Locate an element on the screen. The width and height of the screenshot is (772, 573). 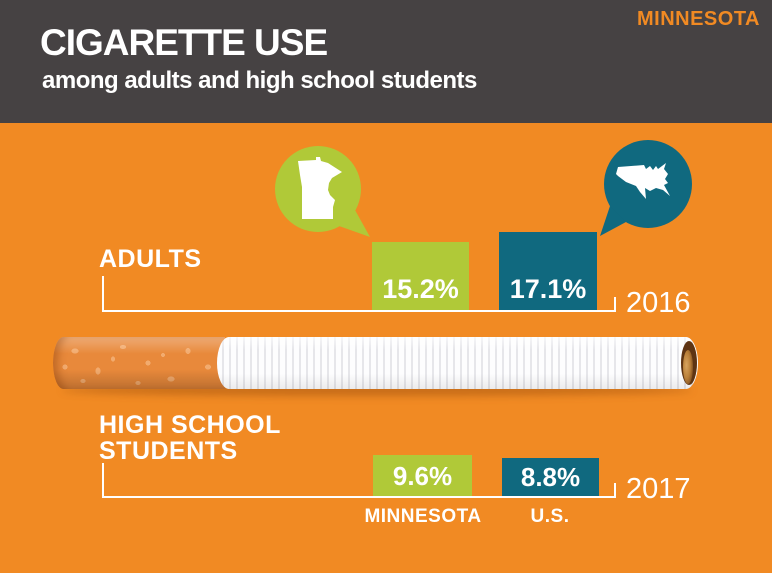
adults-axis-tick is located at coordinates (615, 303).